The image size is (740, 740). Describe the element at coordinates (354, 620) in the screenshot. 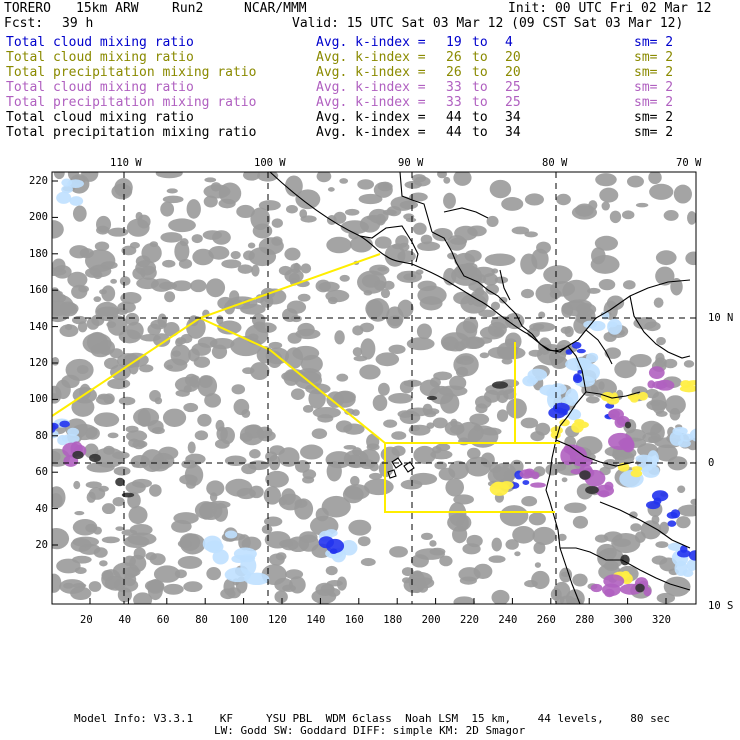

I see `x-grid-label: 160` at that location.